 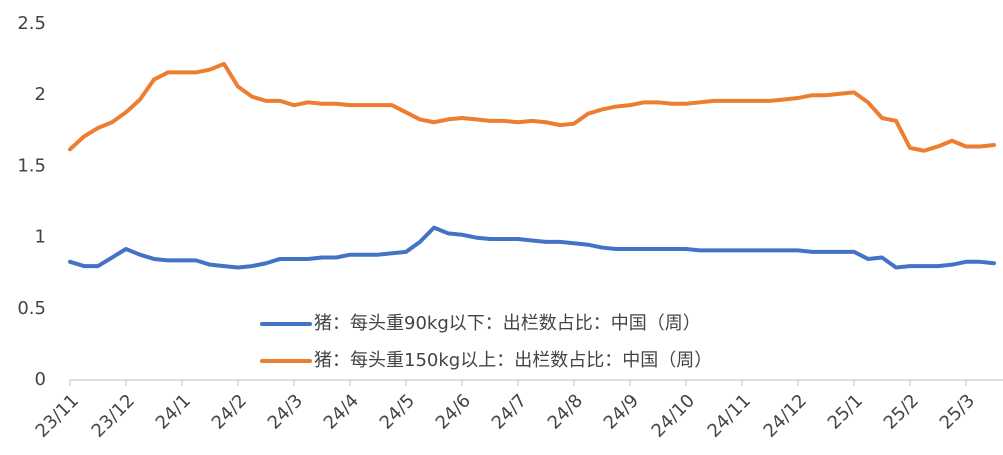 What do you see at coordinates (285, 411) in the screenshot?
I see `x-tick-label: 24/3` at bounding box center [285, 411].